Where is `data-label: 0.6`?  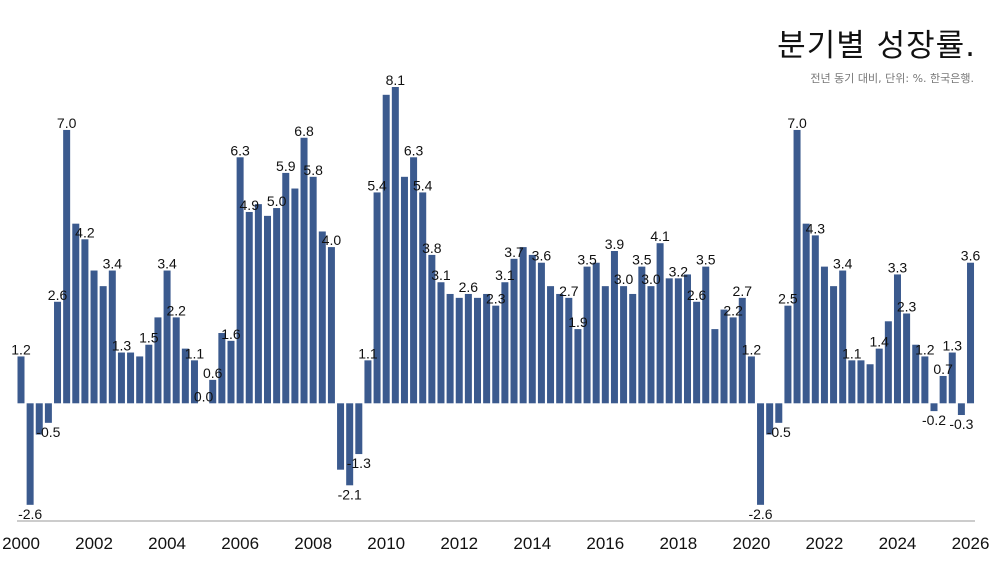 data-label: 0.6 is located at coordinates (213, 373).